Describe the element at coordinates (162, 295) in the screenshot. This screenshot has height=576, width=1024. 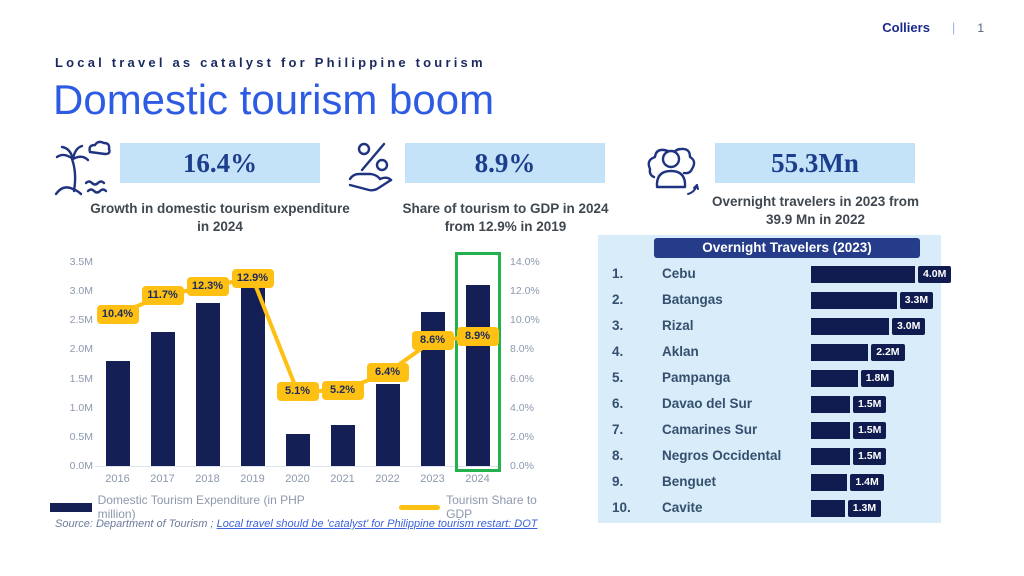
I see `line-label-2017: 11.7%` at that location.